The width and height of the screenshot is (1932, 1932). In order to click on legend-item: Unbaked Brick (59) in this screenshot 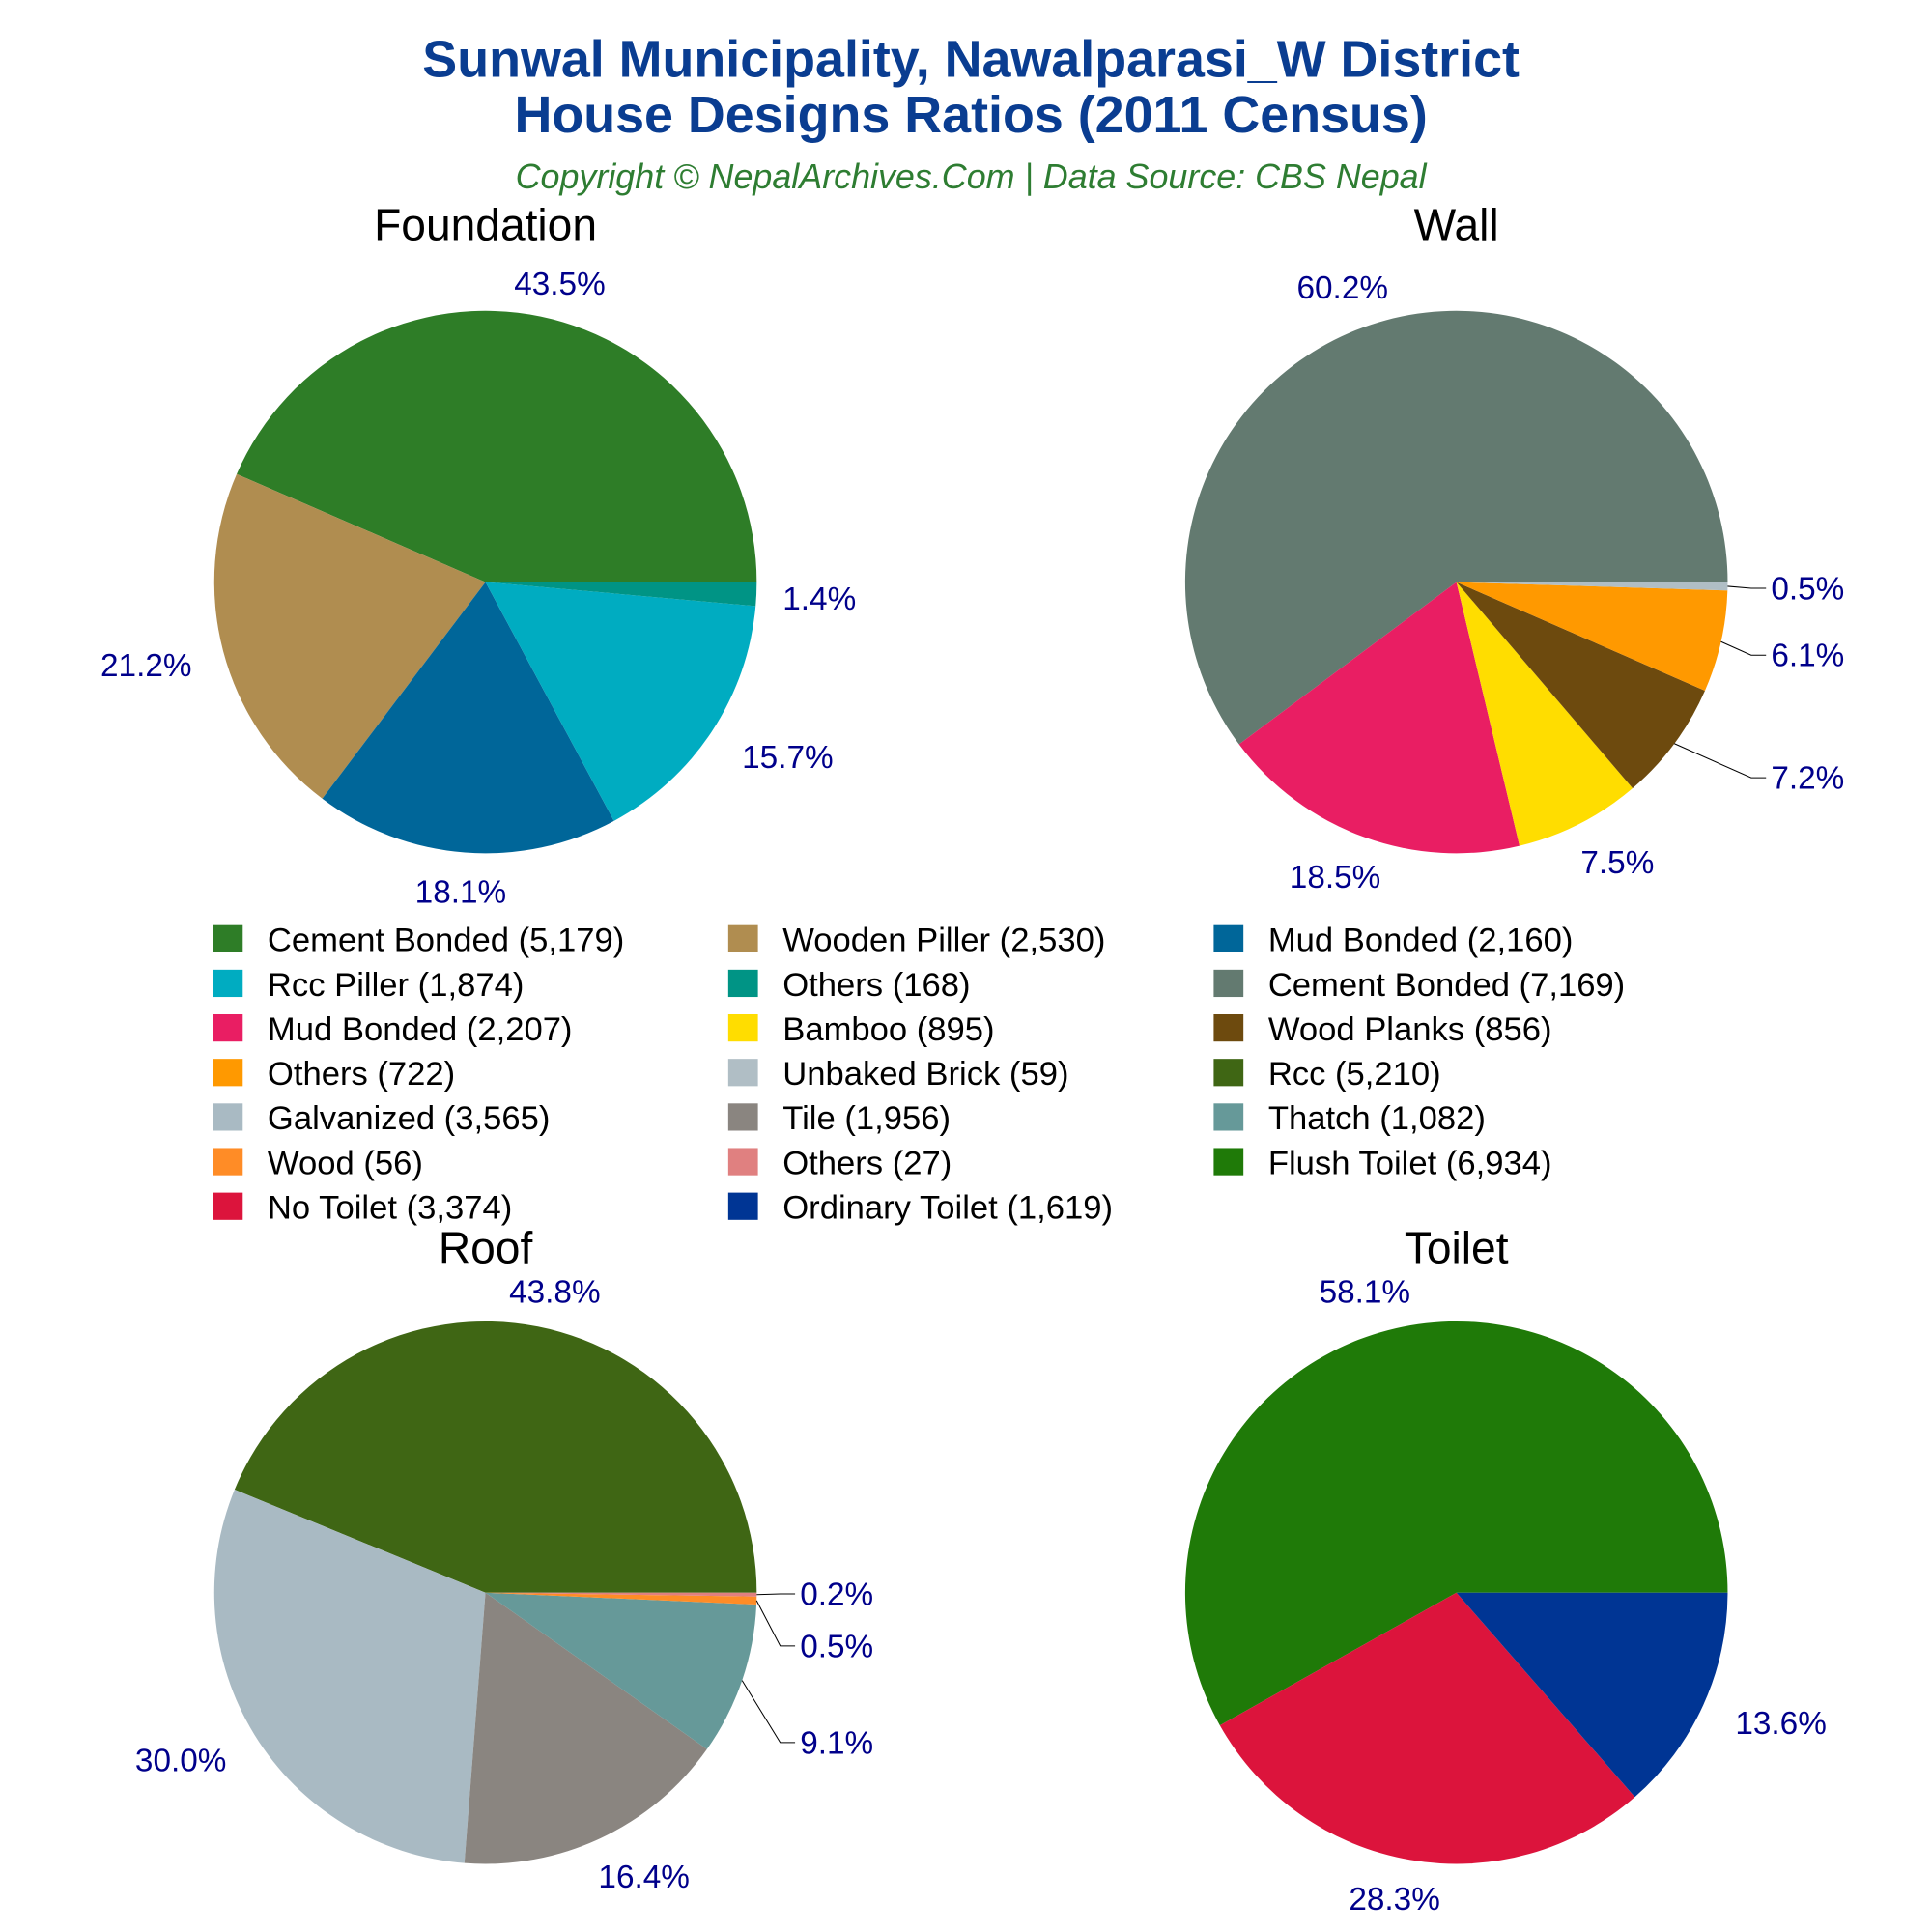, I will do `click(897, 1074)`.